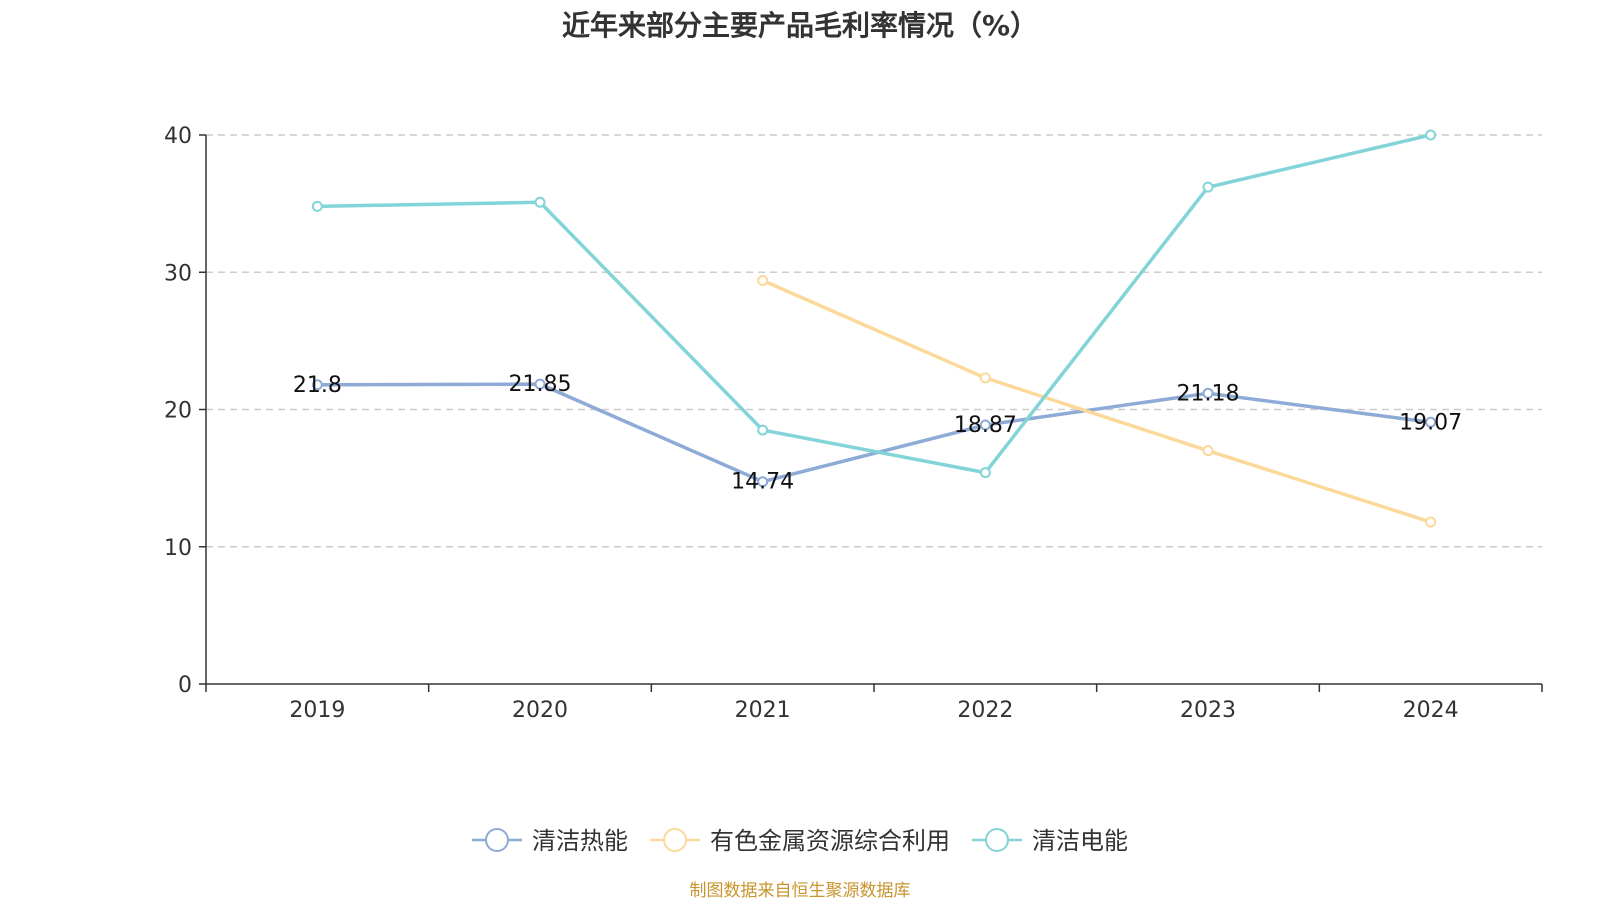 This screenshot has height=900, width=1600. What do you see at coordinates (317, 710) in the screenshot?
I see `x-tick-label: 2019` at bounding box center [317, 710].